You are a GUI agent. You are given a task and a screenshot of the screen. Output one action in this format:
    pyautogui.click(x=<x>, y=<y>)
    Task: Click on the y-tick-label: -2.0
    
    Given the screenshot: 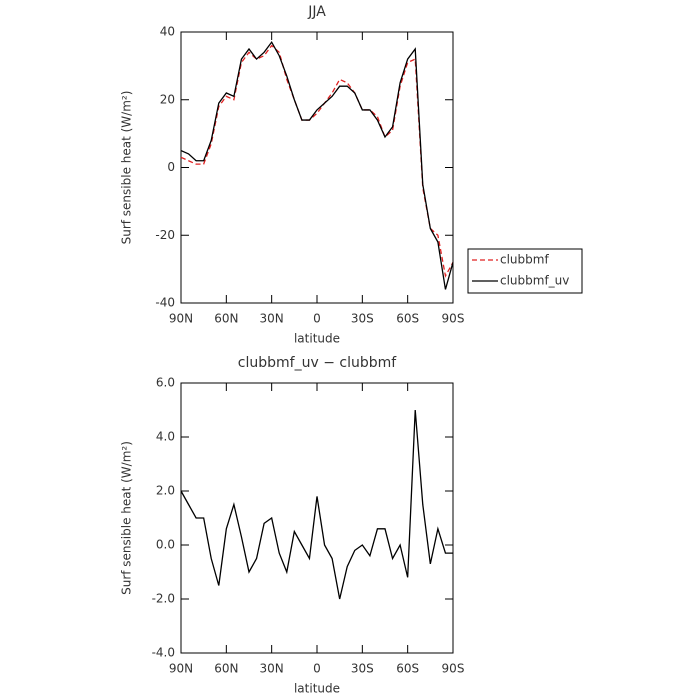 What is the action you would take?
    pyautogui.click(x=163, y=599)
    